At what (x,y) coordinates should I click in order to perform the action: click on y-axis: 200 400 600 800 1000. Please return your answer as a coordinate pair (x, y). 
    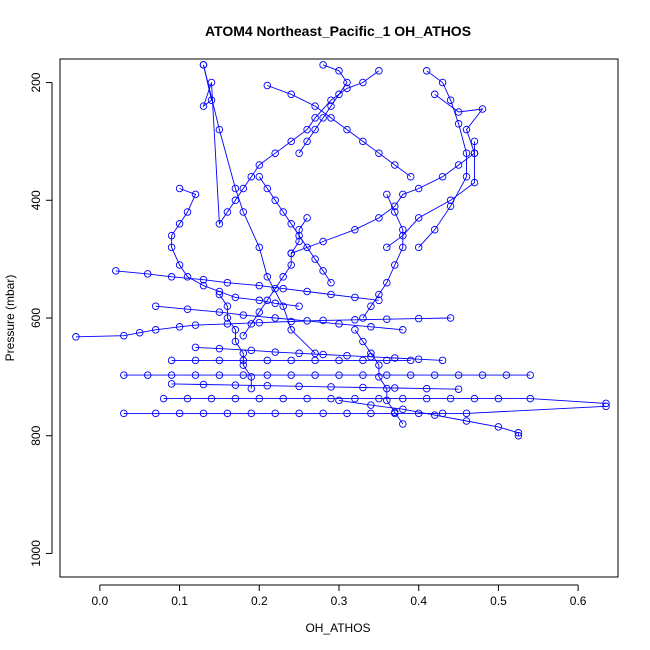
    Looking at the image, I should click on (41, 319).